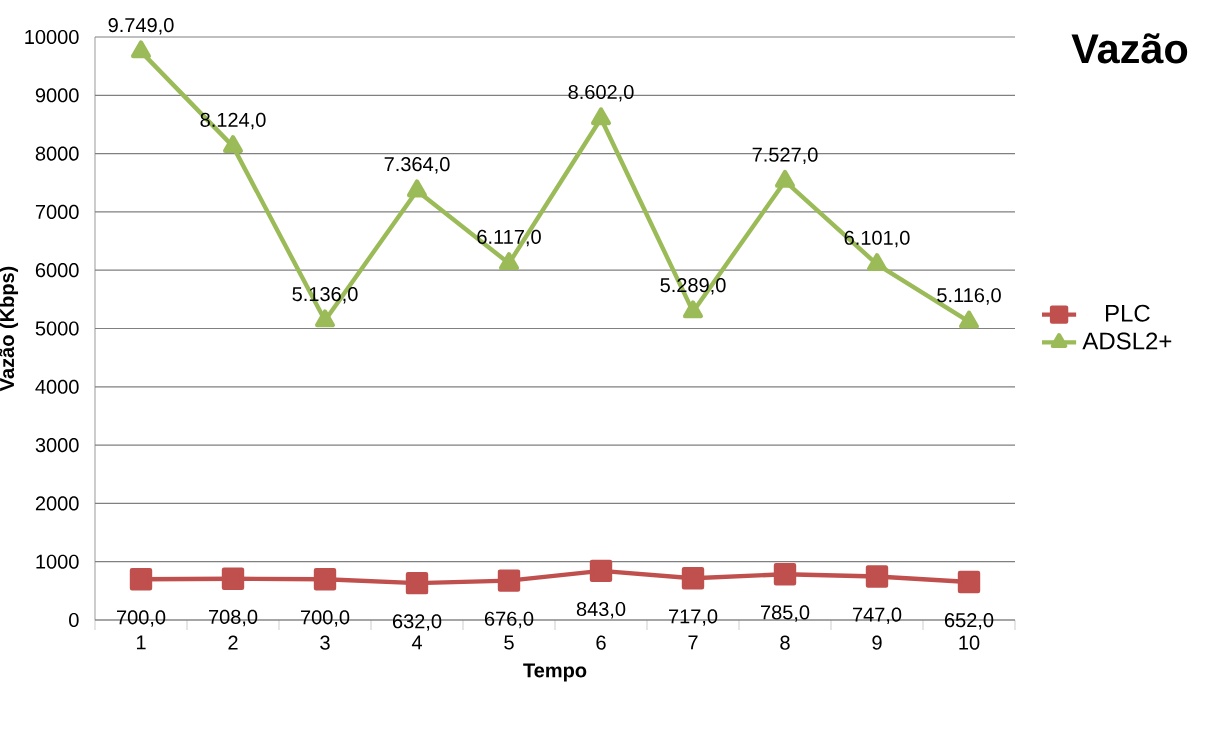 The width and height of the screenshot is (1213, 738). What do you see at coordinates (509, 642) in the screenshot?
I see `x-tick-label: 5` at bounding box center [509, 642].